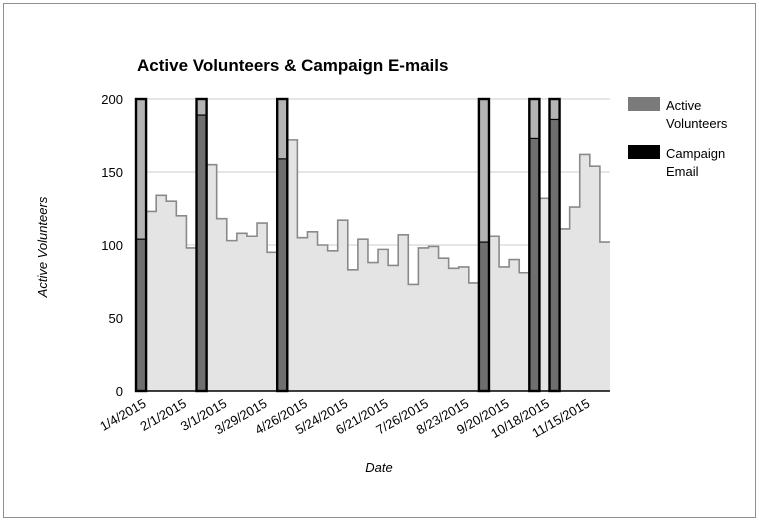 The image size is (759, 522). I want to click on legend-label-line: Active, so click(683, 105).